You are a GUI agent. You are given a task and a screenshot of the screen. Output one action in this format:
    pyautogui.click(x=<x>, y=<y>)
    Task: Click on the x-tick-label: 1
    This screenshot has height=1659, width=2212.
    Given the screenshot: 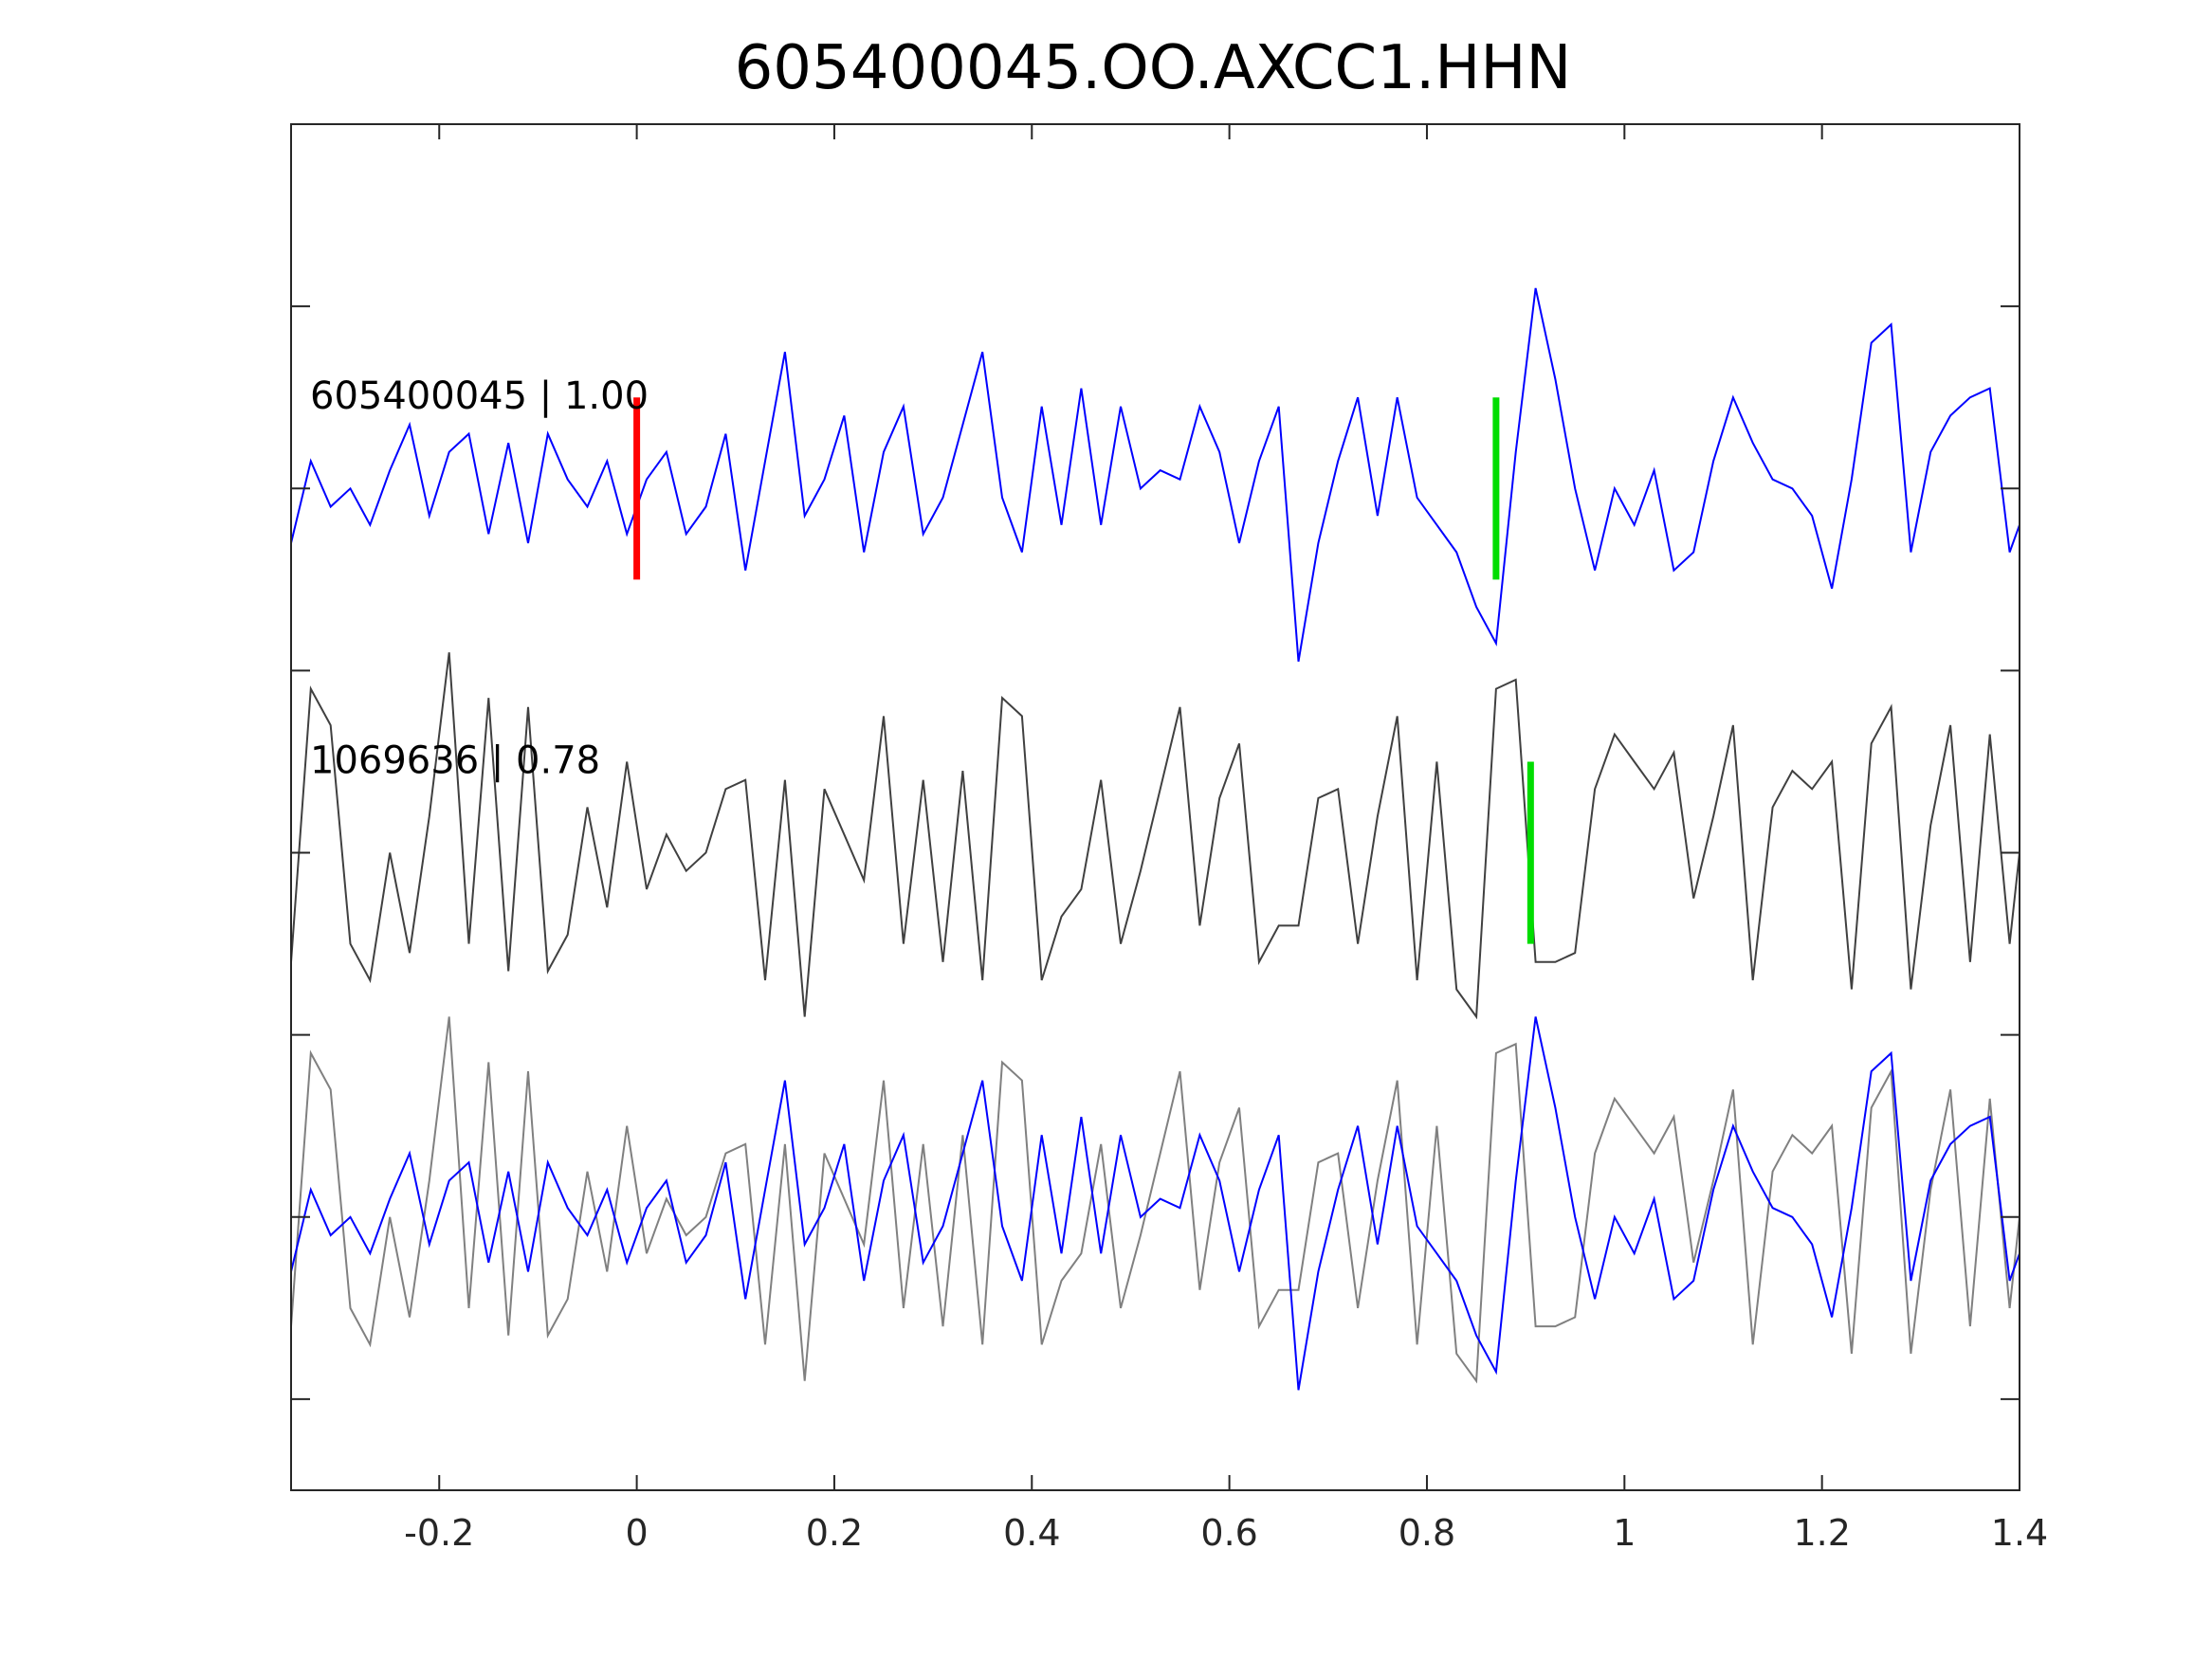 What is the action you would take?
    pyautogui.click(x=1624, y=1533)
    